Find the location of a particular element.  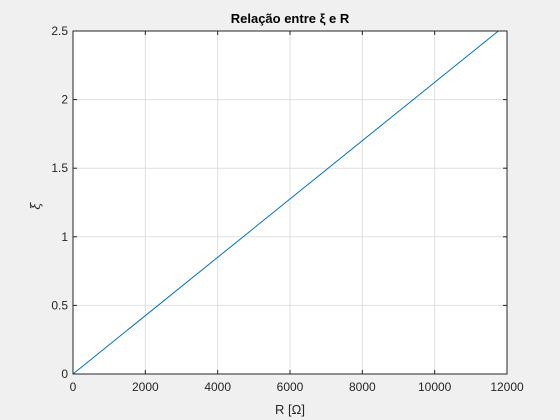

y-tick-label: 1 is located at coordinates (64, 237).